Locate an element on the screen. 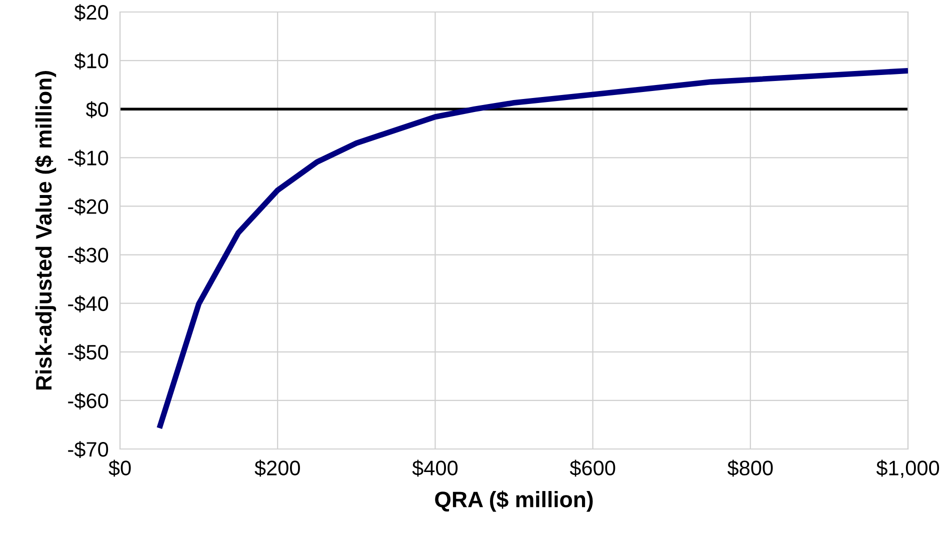  y-tick-label: $0 is located at coordinates (97, 109).